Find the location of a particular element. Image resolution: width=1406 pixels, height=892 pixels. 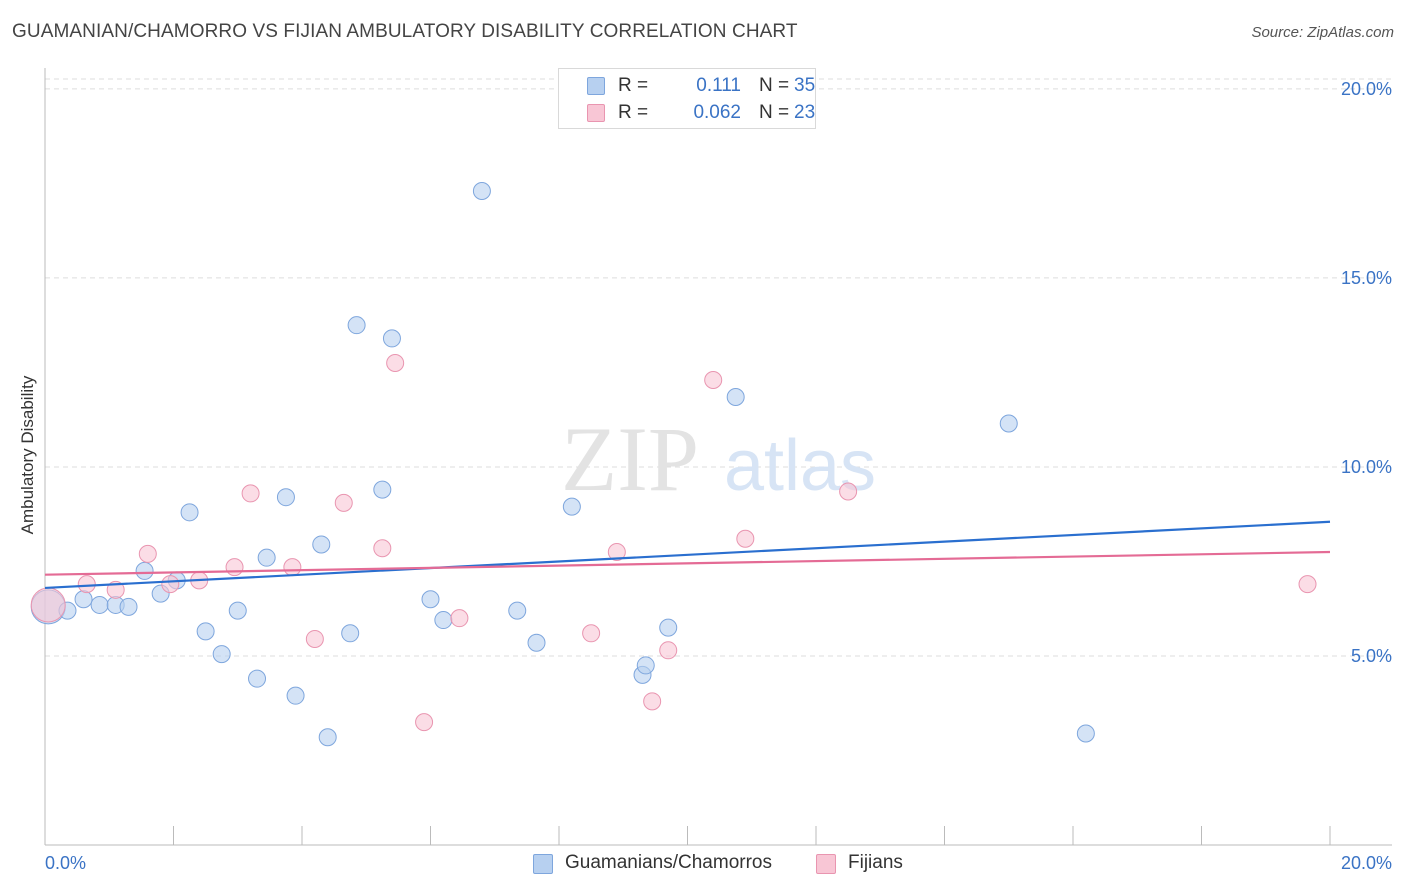

legend-label: Fijians is located at coordinates (875, 862).